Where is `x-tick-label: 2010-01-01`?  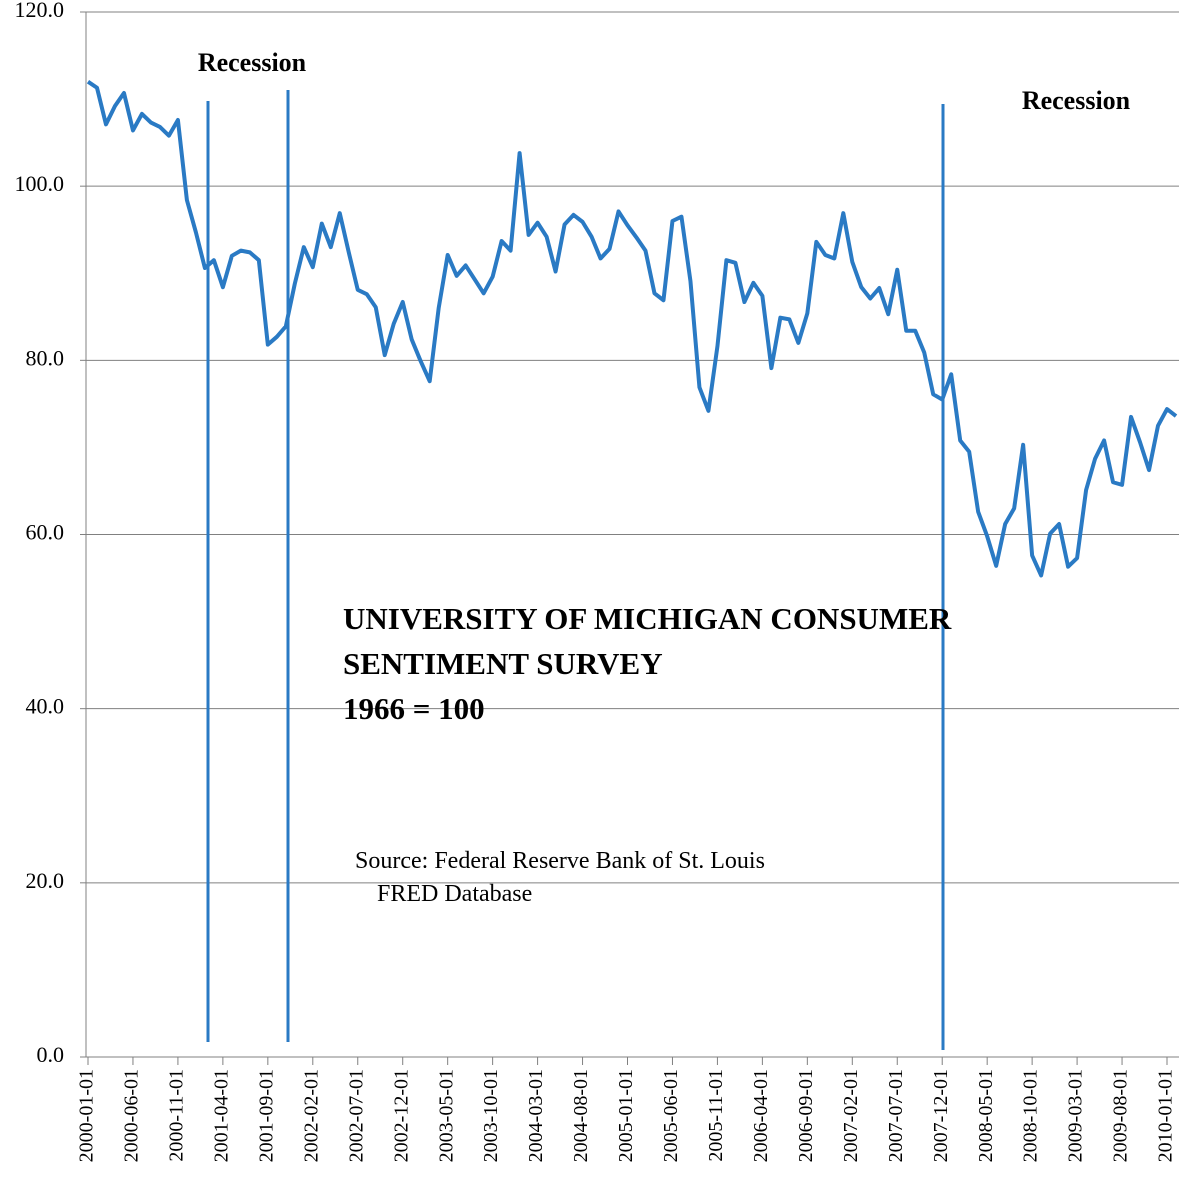 x-tick-label: 2010-01-01 is located at coordinates (1166, 1115).